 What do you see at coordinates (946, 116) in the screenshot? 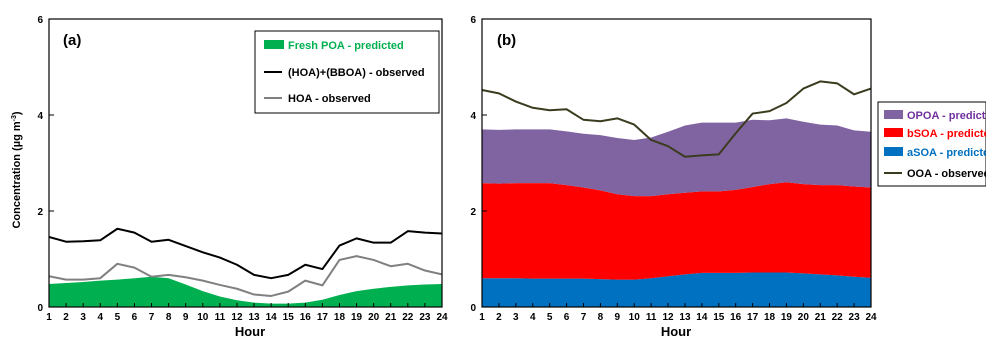
I see `legend-label-opoa: OPOA - predicted` at bounding box center [946, 116].